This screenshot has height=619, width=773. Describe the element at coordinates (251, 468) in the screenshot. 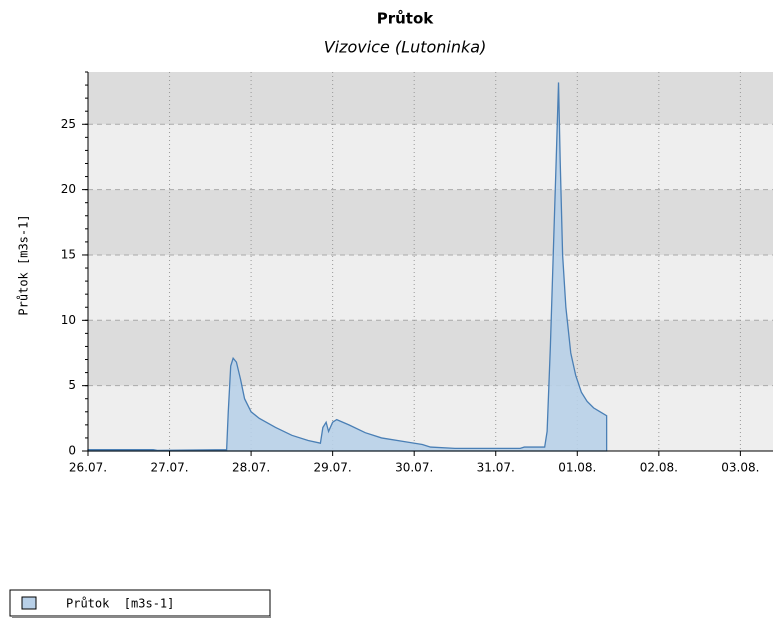

I see `x-tick-label: 28.07.` at that location.